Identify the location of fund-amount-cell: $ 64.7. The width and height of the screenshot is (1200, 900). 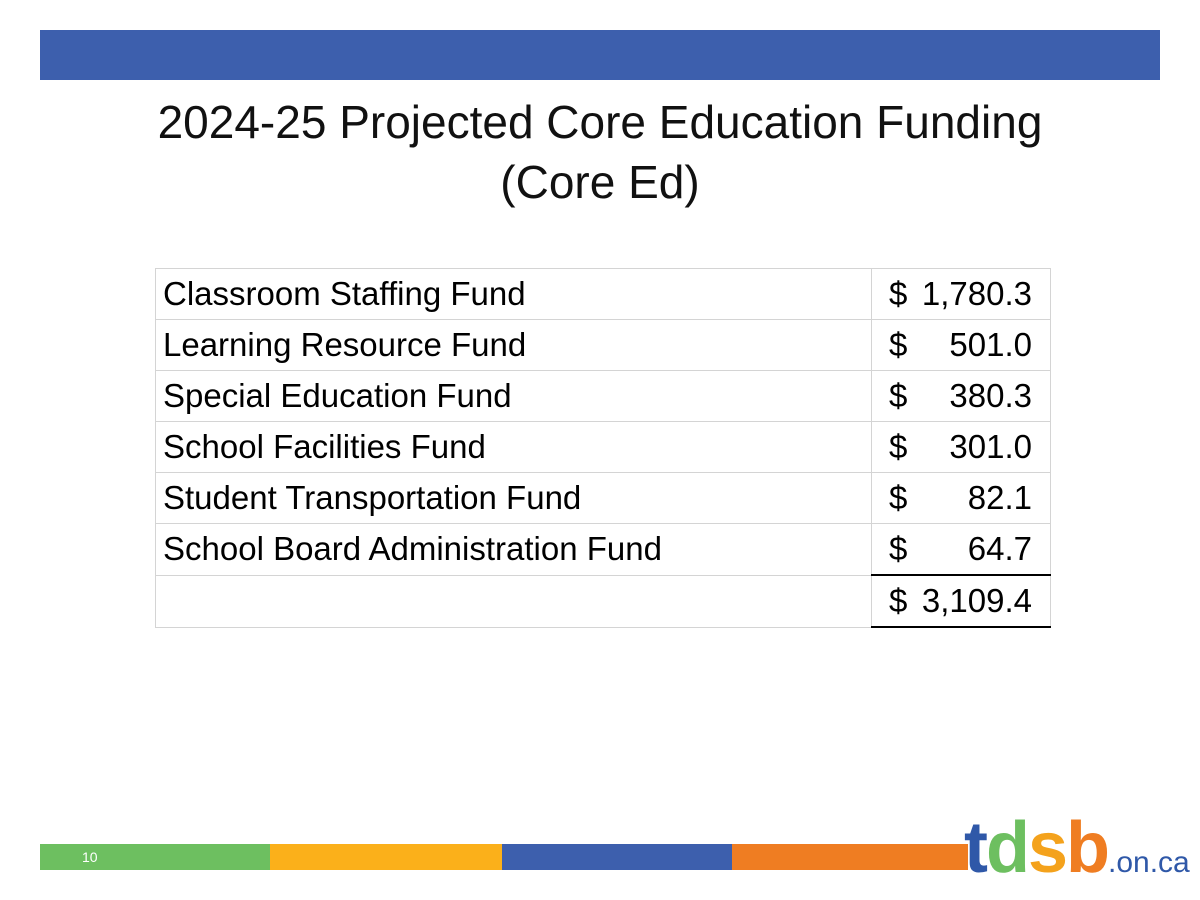
(961, 549).